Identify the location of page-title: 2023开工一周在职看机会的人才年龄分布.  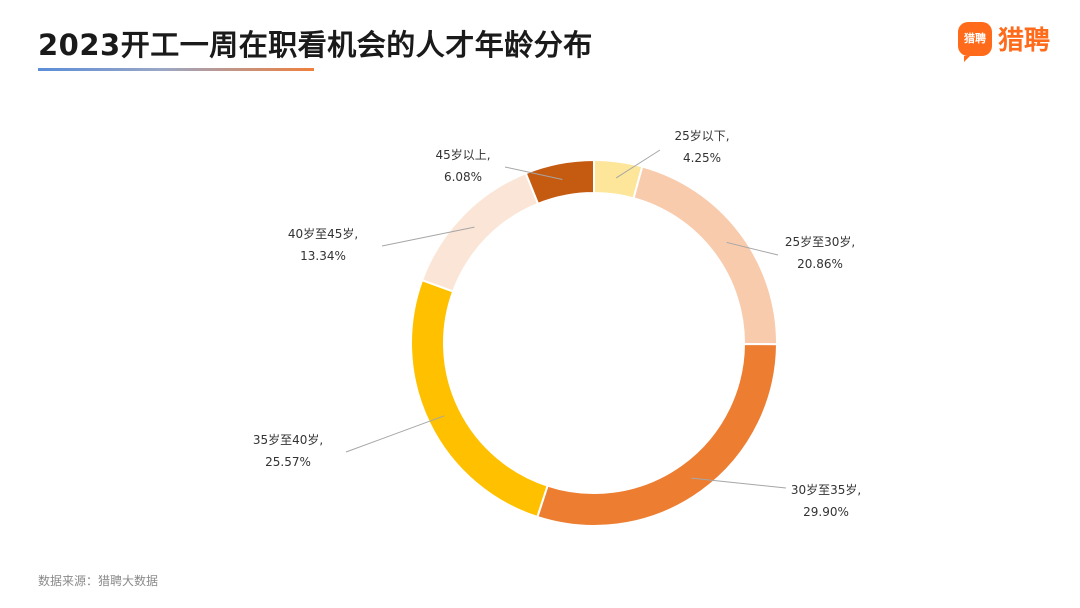
(315, 45).